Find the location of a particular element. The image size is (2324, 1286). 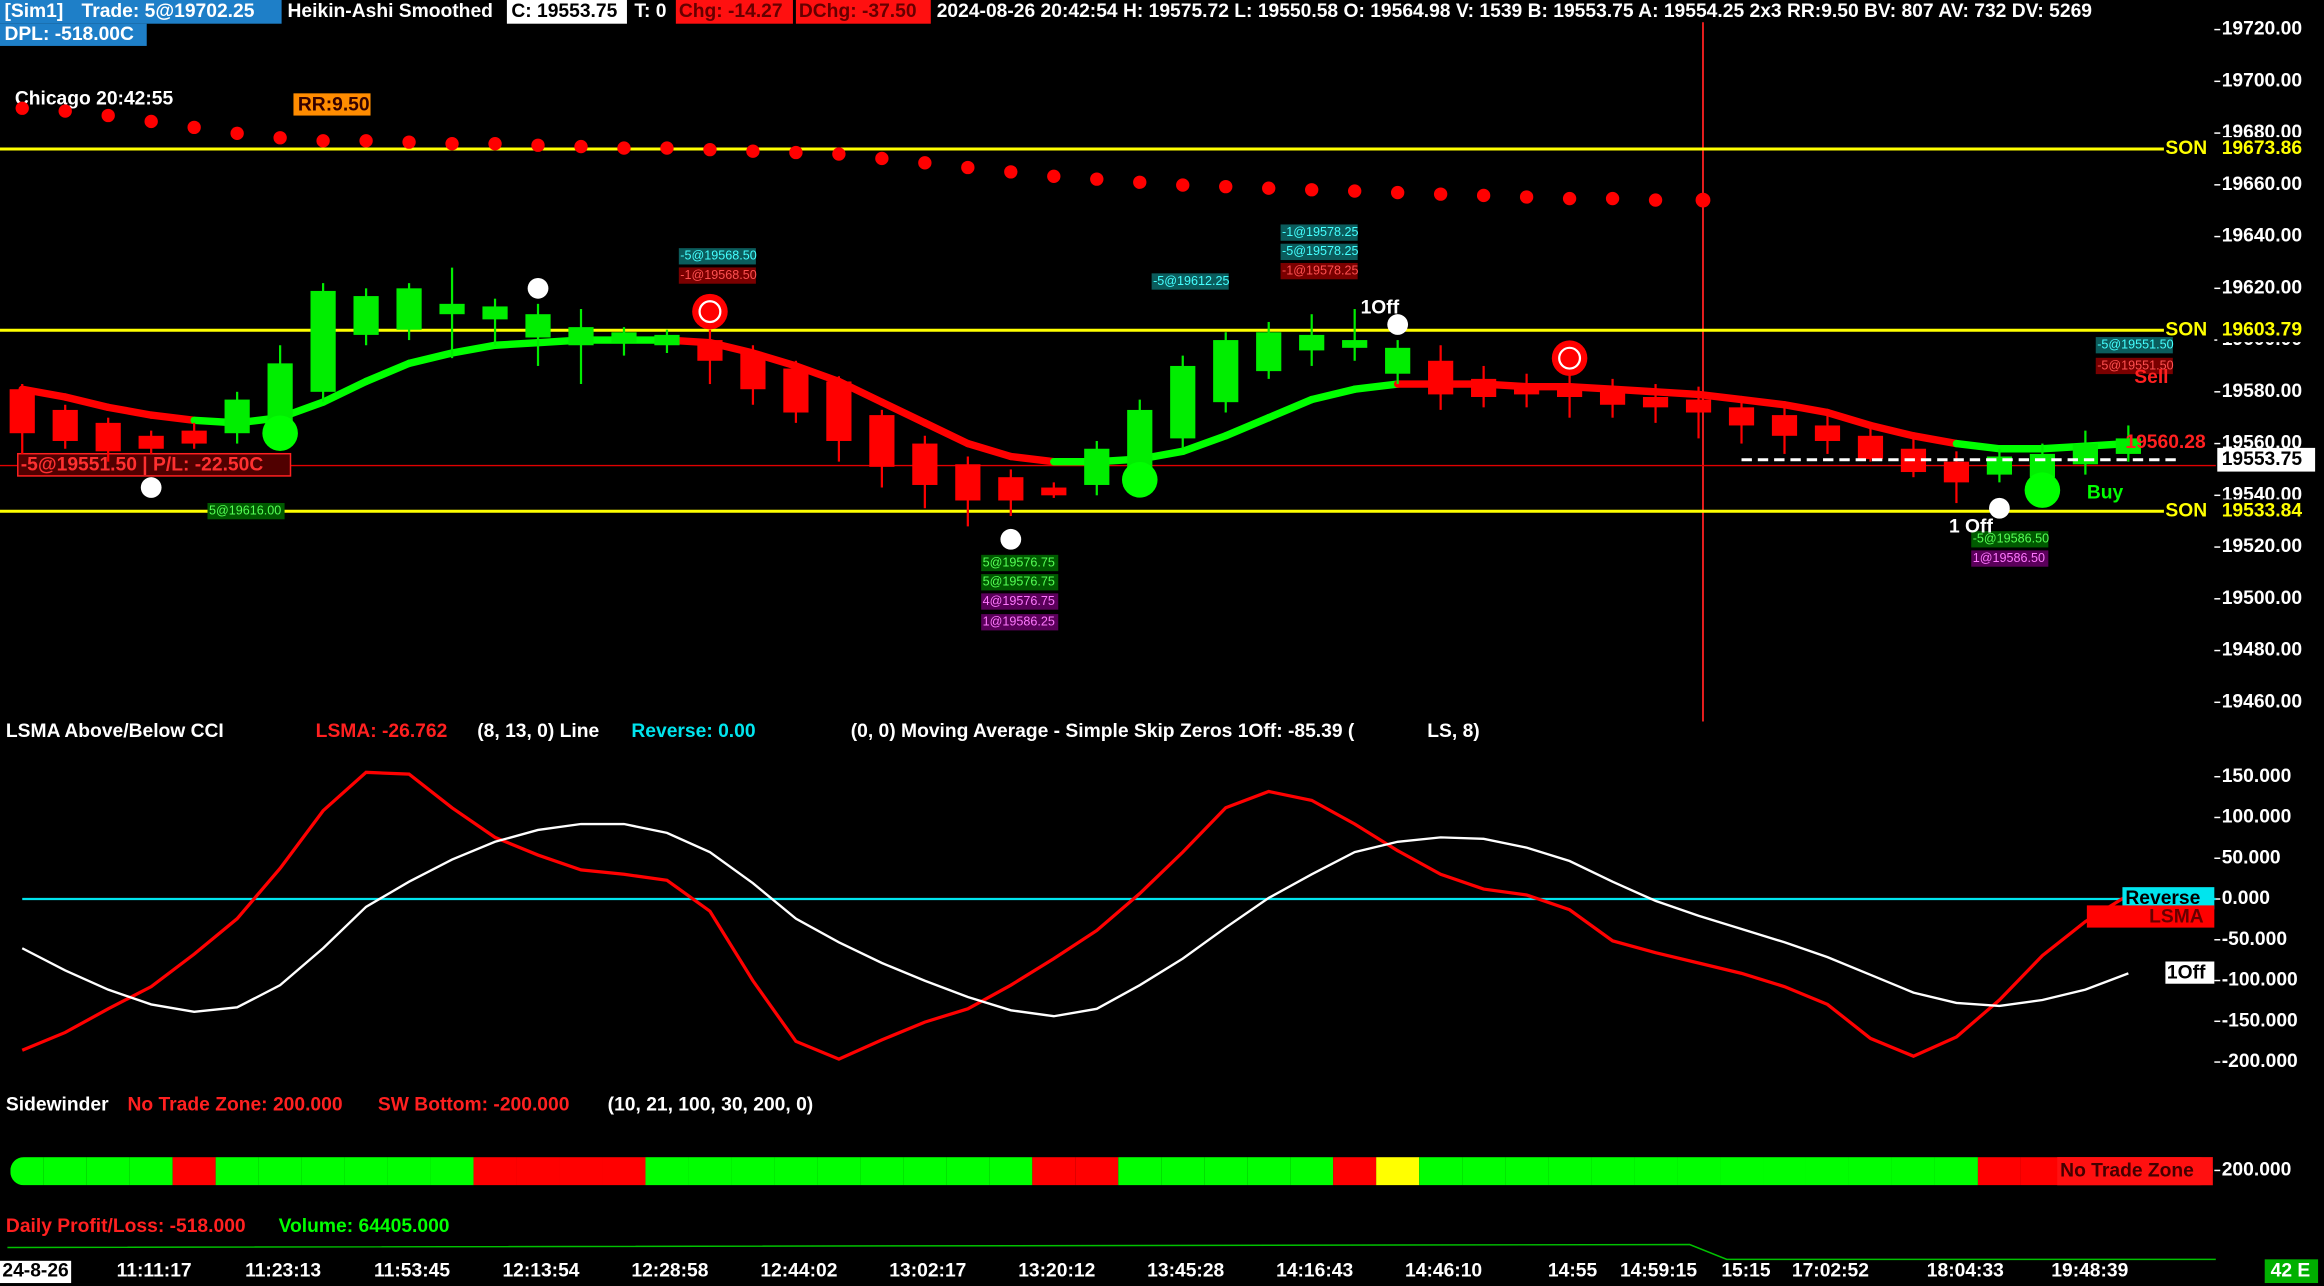

y-tick-label: -50.000 is located at coordinates (2254, 939).